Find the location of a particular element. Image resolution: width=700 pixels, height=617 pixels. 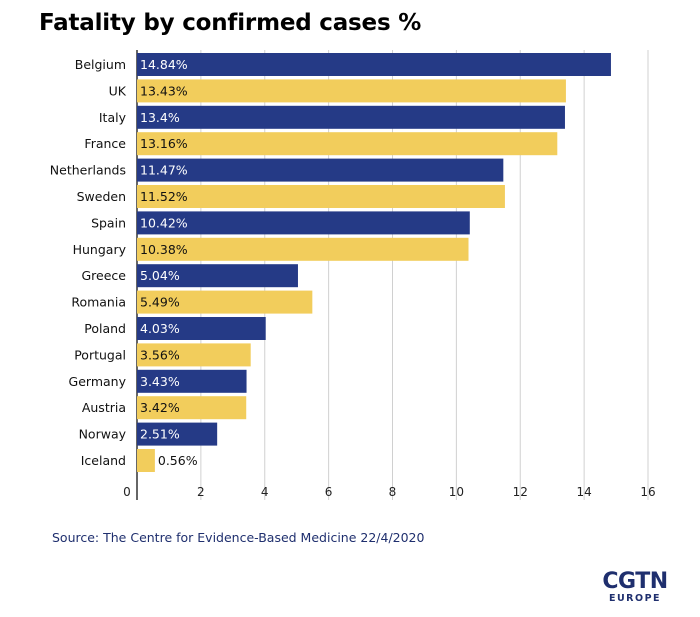

category-label: France is located at coordinates (105, 143).